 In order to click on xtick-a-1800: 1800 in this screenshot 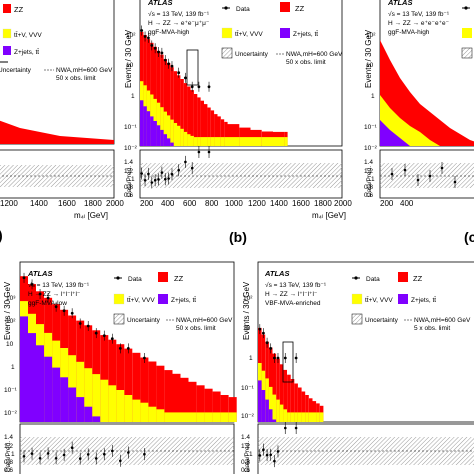, I will do `click(93, 203)`.